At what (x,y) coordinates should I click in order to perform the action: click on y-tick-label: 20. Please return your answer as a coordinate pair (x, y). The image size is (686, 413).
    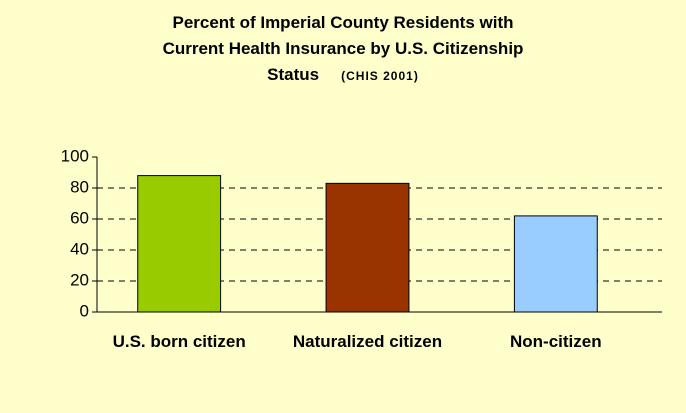
    Looking at the image, I should click on (79, 279).